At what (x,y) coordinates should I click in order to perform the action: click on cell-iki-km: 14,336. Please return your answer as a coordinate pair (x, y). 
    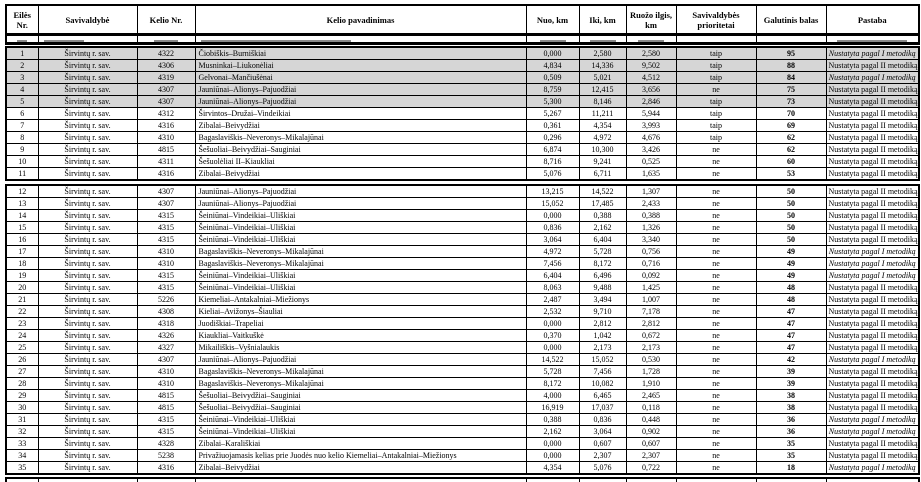
    Looking at the image, I should click on (602, 65).